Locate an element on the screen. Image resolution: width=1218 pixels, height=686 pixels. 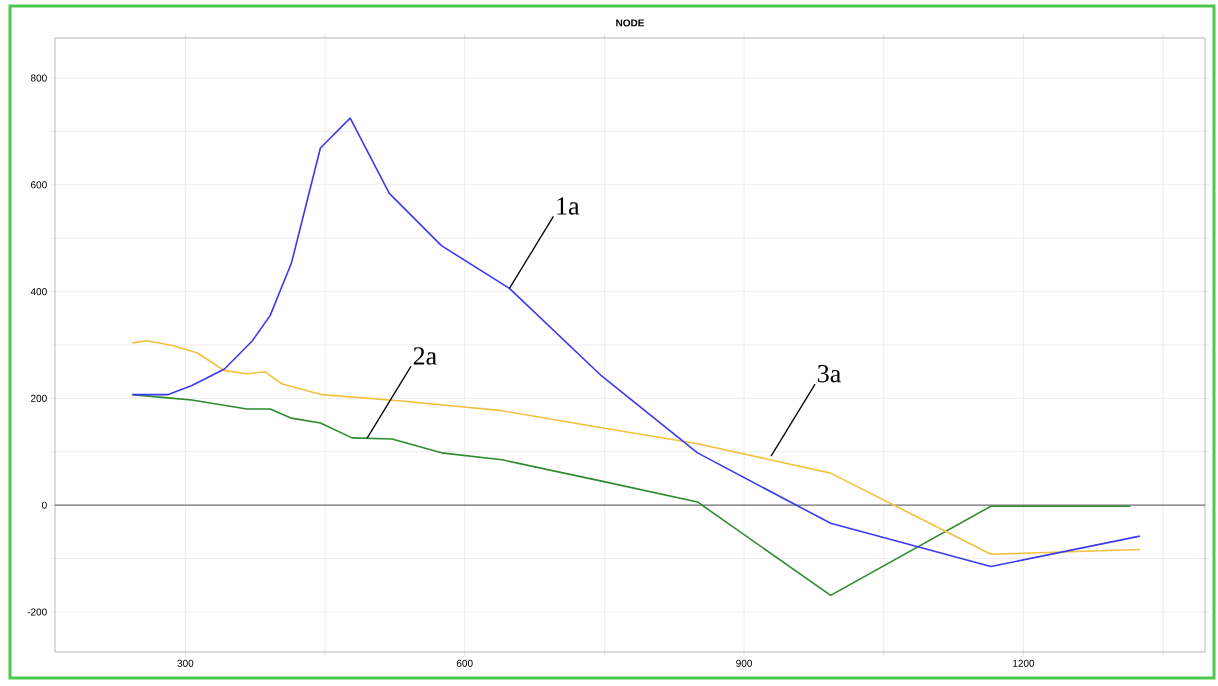
y-tick-label: 200 is located at coordinates (39, 398).